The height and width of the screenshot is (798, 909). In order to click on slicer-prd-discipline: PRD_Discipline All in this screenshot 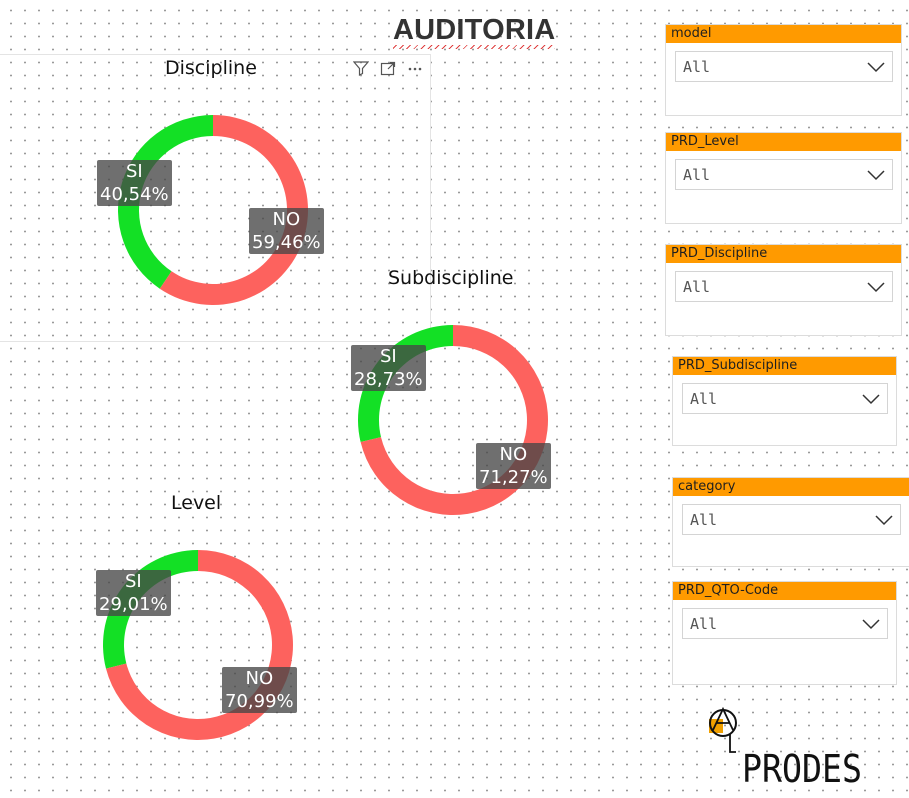, I will do `click(783, 290)`.